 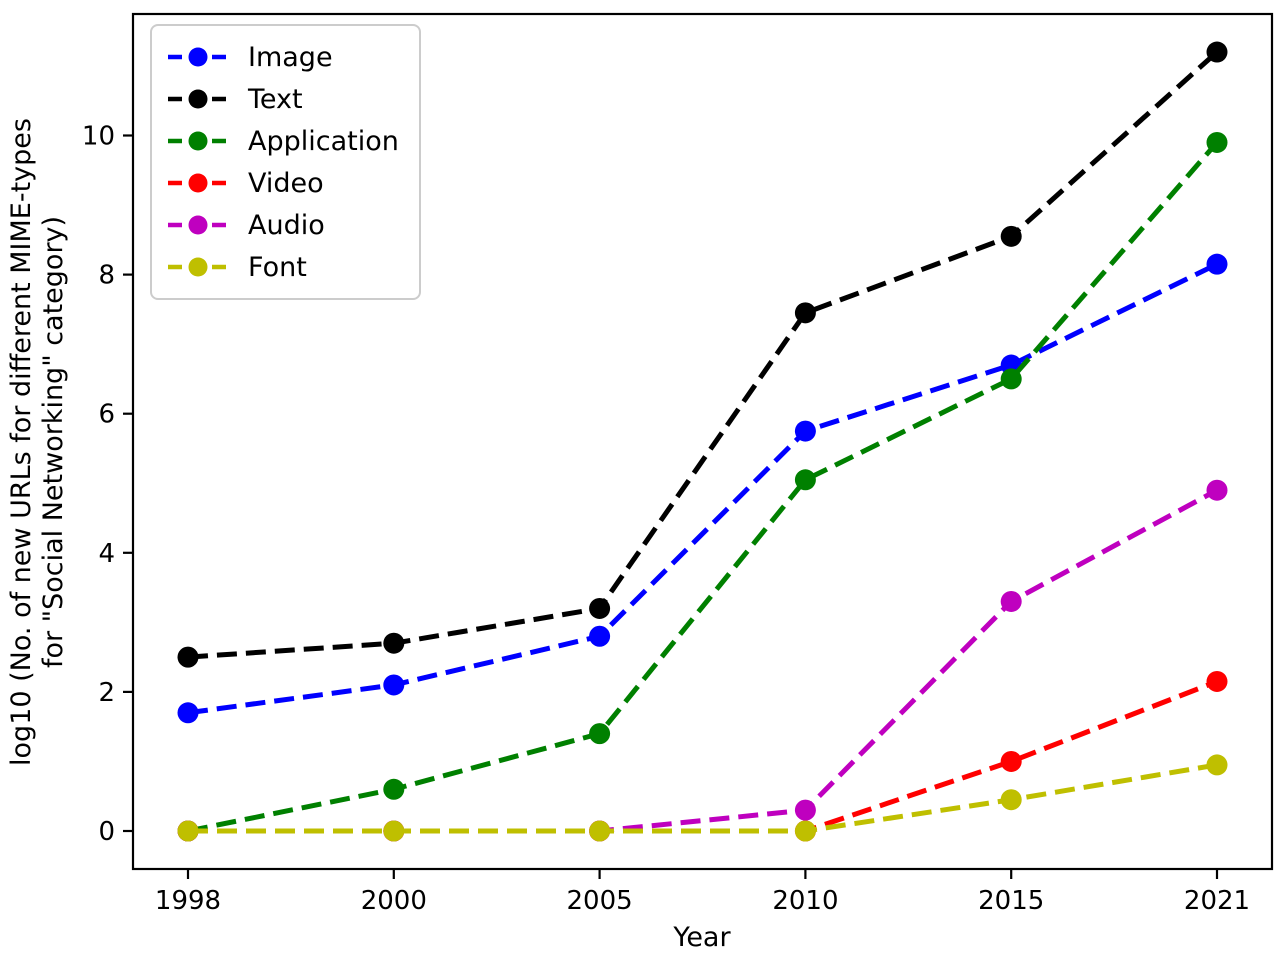 I want to click on data-point-font-2021, so click(x=1217, y=765).